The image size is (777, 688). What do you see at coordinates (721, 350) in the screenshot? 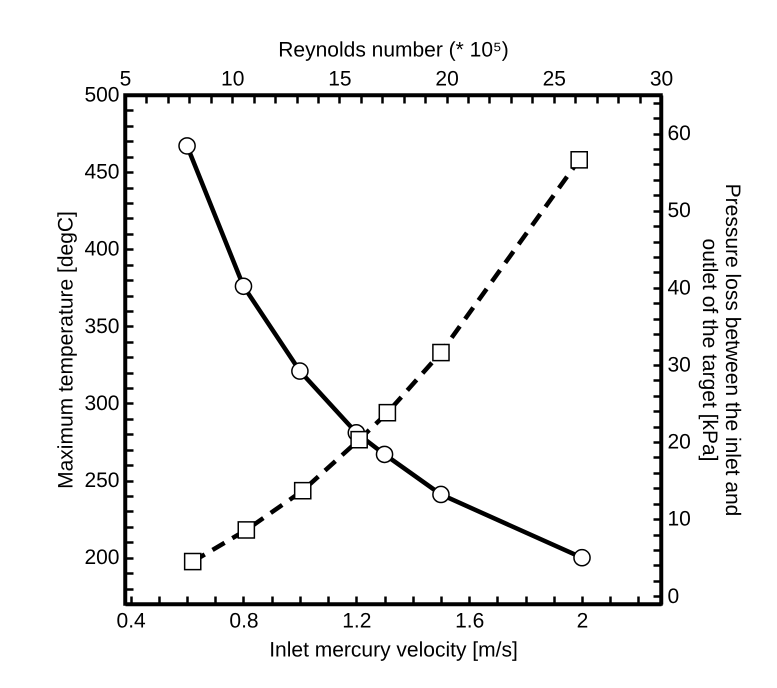
I see `y2-axis-title: Pressure loss between the inlet and outlet of the target [kPa]` at bounding box center [721, 350].